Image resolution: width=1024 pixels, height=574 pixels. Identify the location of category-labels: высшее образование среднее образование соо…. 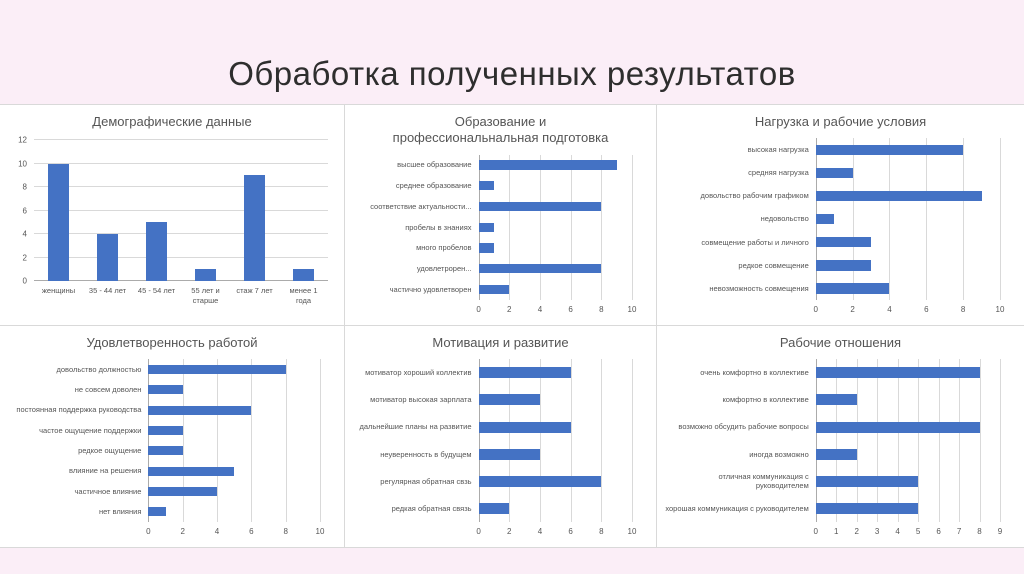
(416, 228).